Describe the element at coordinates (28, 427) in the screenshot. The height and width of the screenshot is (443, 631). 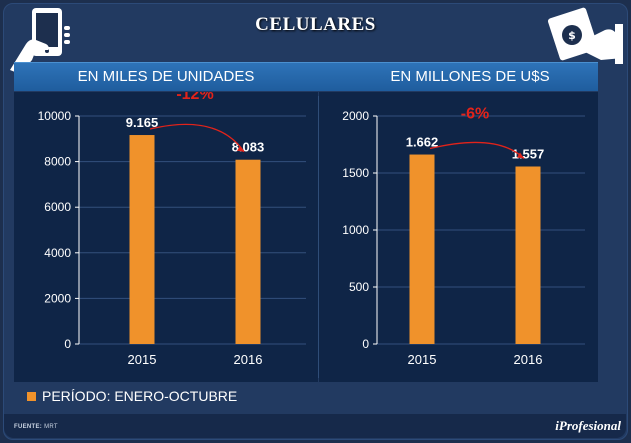
I see `source-label: FUENTE:` at that location.